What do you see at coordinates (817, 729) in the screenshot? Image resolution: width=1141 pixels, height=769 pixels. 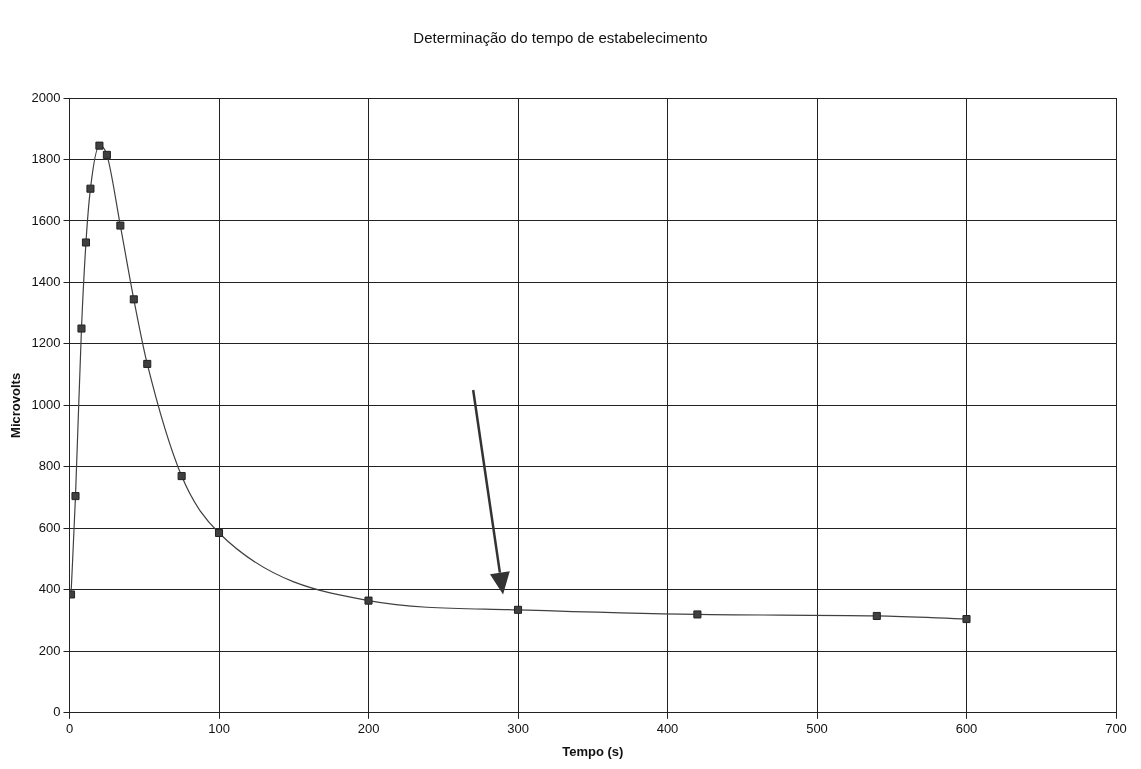 I see `x-tick-label: 500` at bounding box center [817, 729].